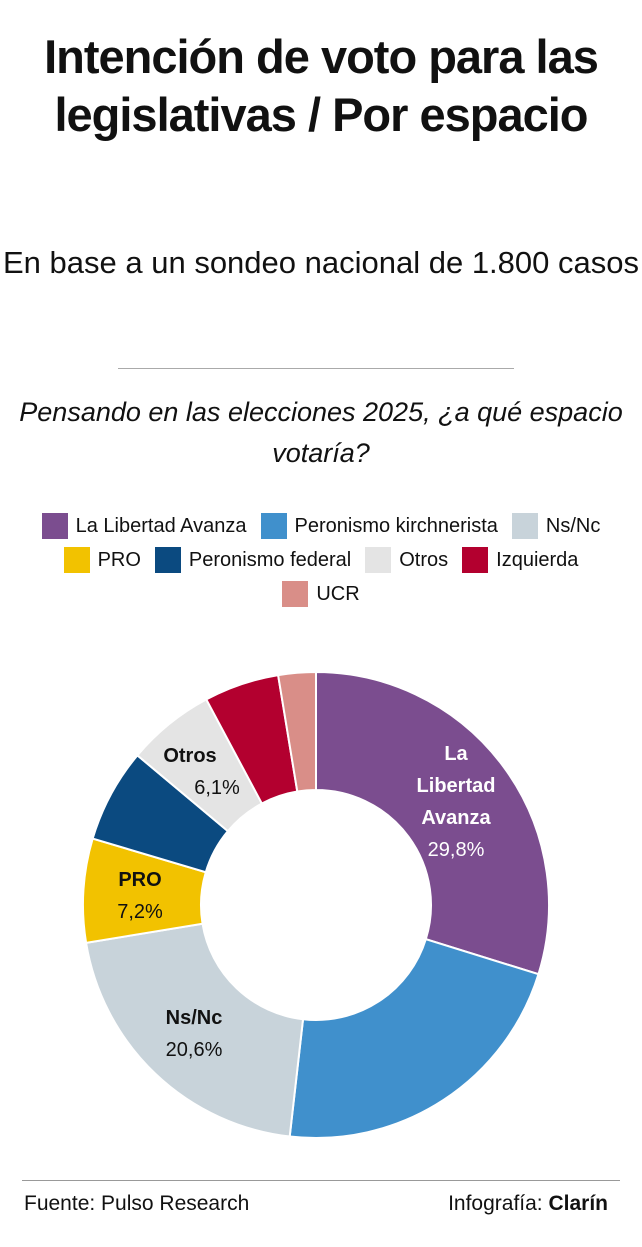 The image size is (642, 1247). What do you see at coordinates (414, 1038) in the screenshot?
I see `slice-peronismo-kirchnerista` at bounding box center [414, 1038].